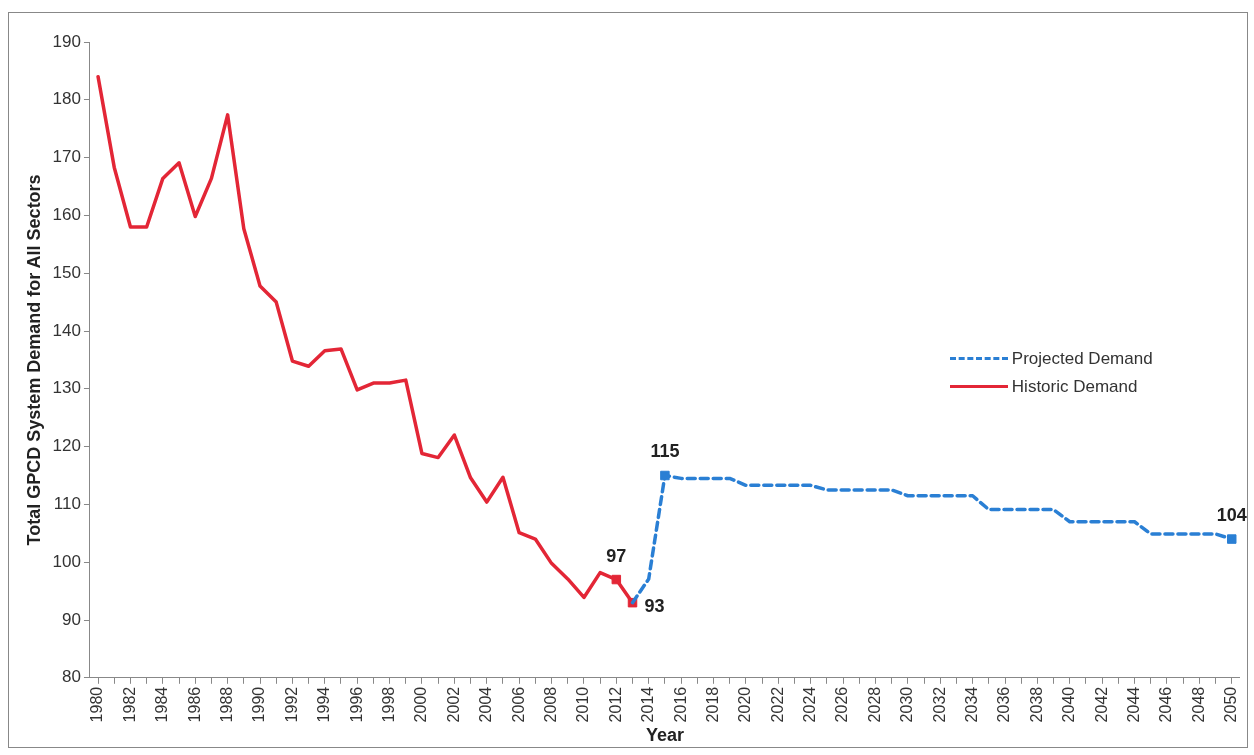  What do you see at coordinates (1004, 704) in the screenshot?
I see `x-tick-label: 2036` at bounding box center [1004, 704].